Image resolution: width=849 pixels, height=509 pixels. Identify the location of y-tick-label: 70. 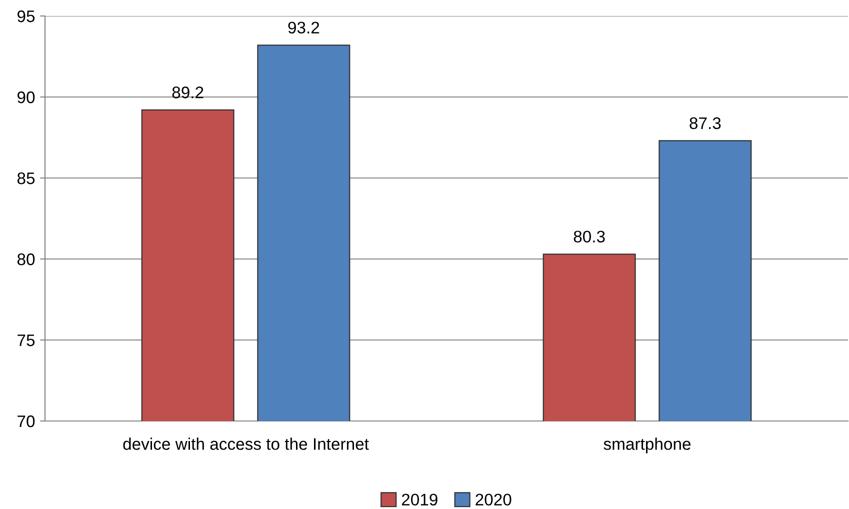
(26, 421).